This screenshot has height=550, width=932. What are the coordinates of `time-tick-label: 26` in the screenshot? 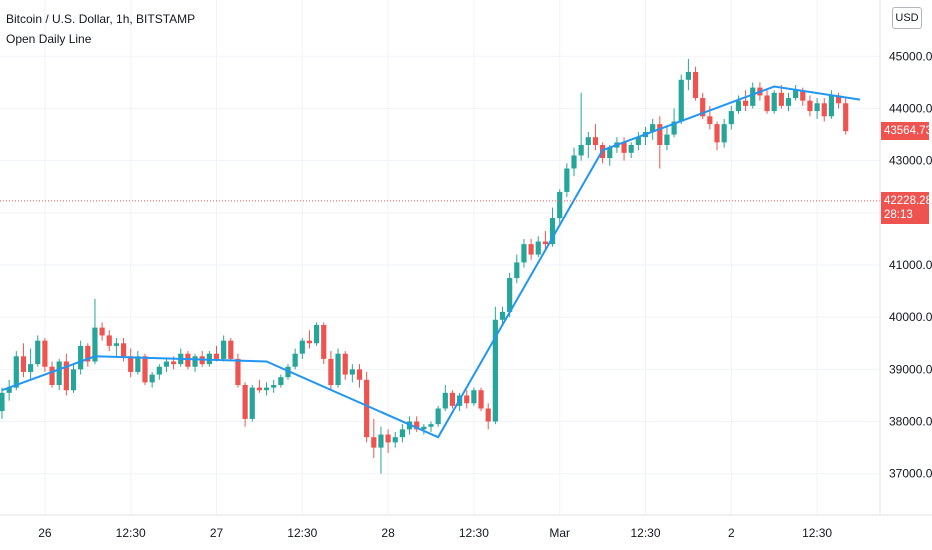 It's located at (45, 533).